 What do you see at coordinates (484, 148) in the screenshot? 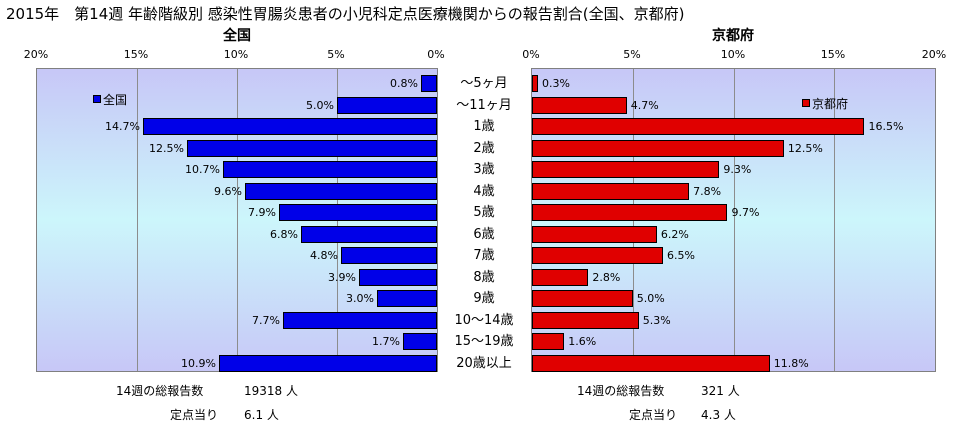
I see `category-label: 2歳` at bounding box center [484, 148].